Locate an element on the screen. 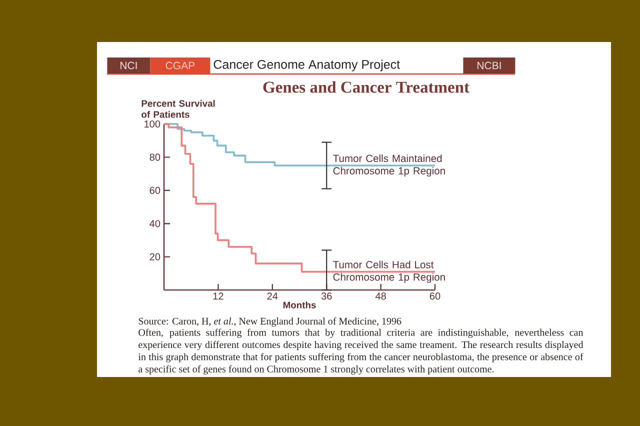 The width and height of the screenshot is (640, 426). x-tick-label: 12 is located at coordinates (218, 296).